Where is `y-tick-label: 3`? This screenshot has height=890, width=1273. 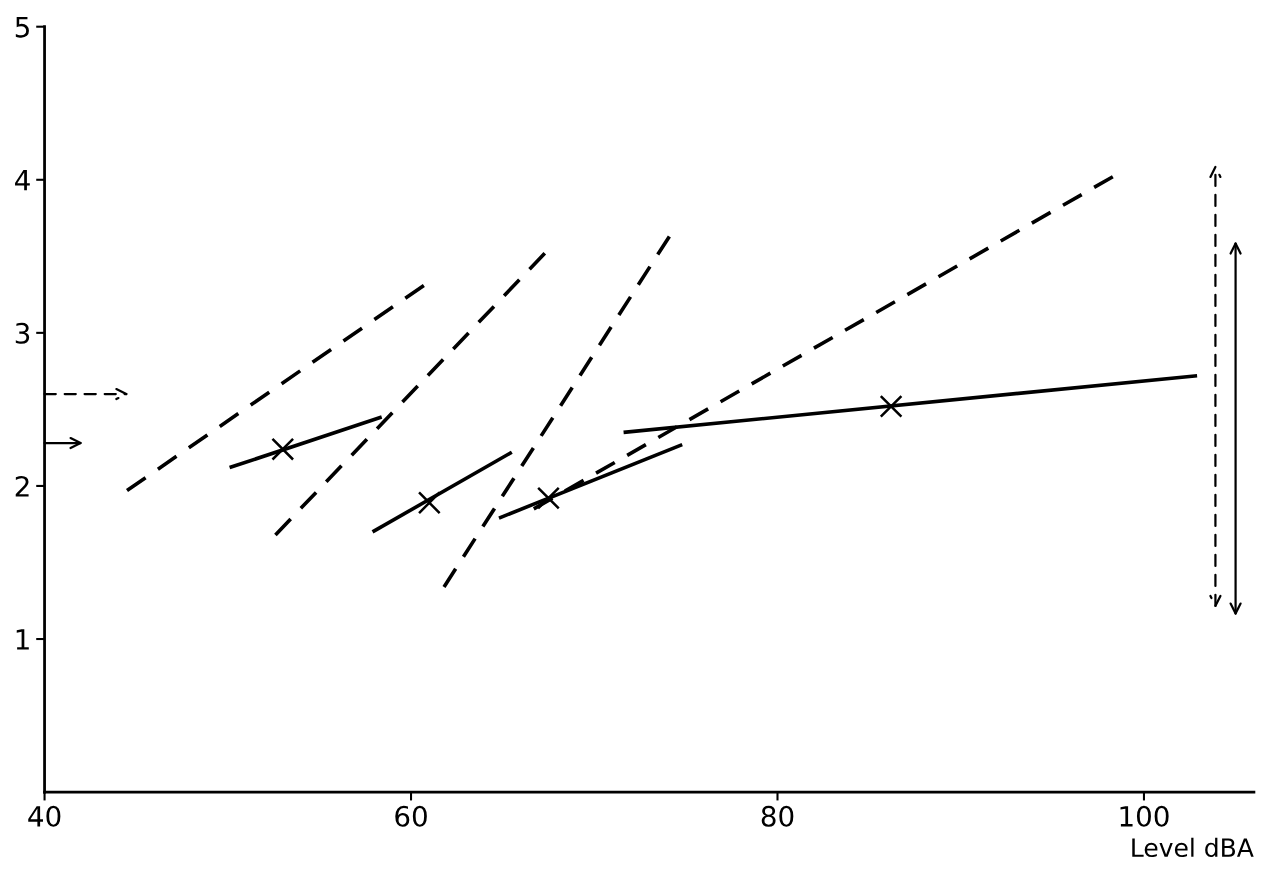 y-tick-label: 3 is located at coordinates (22, 333).